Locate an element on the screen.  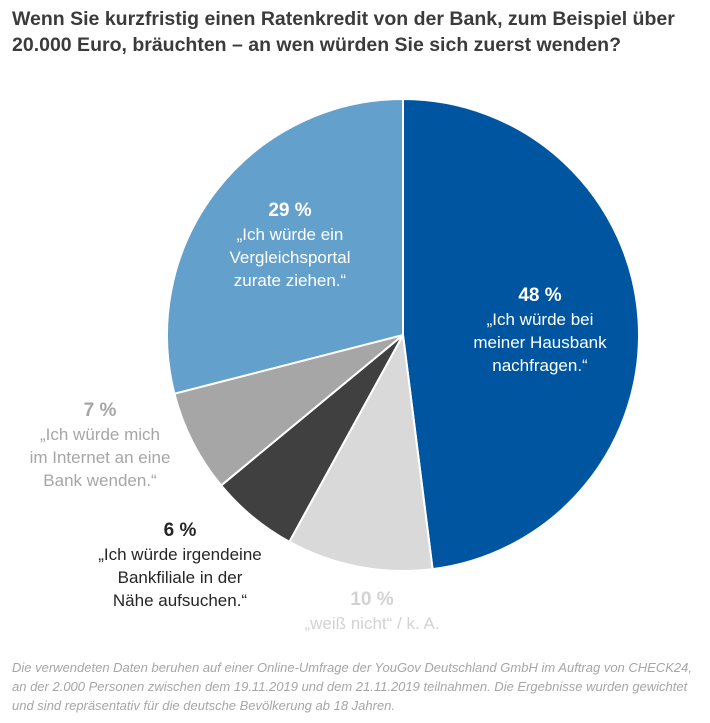
label-weiss-nicht-pct: 10 % is located at coordinates (372, 599).